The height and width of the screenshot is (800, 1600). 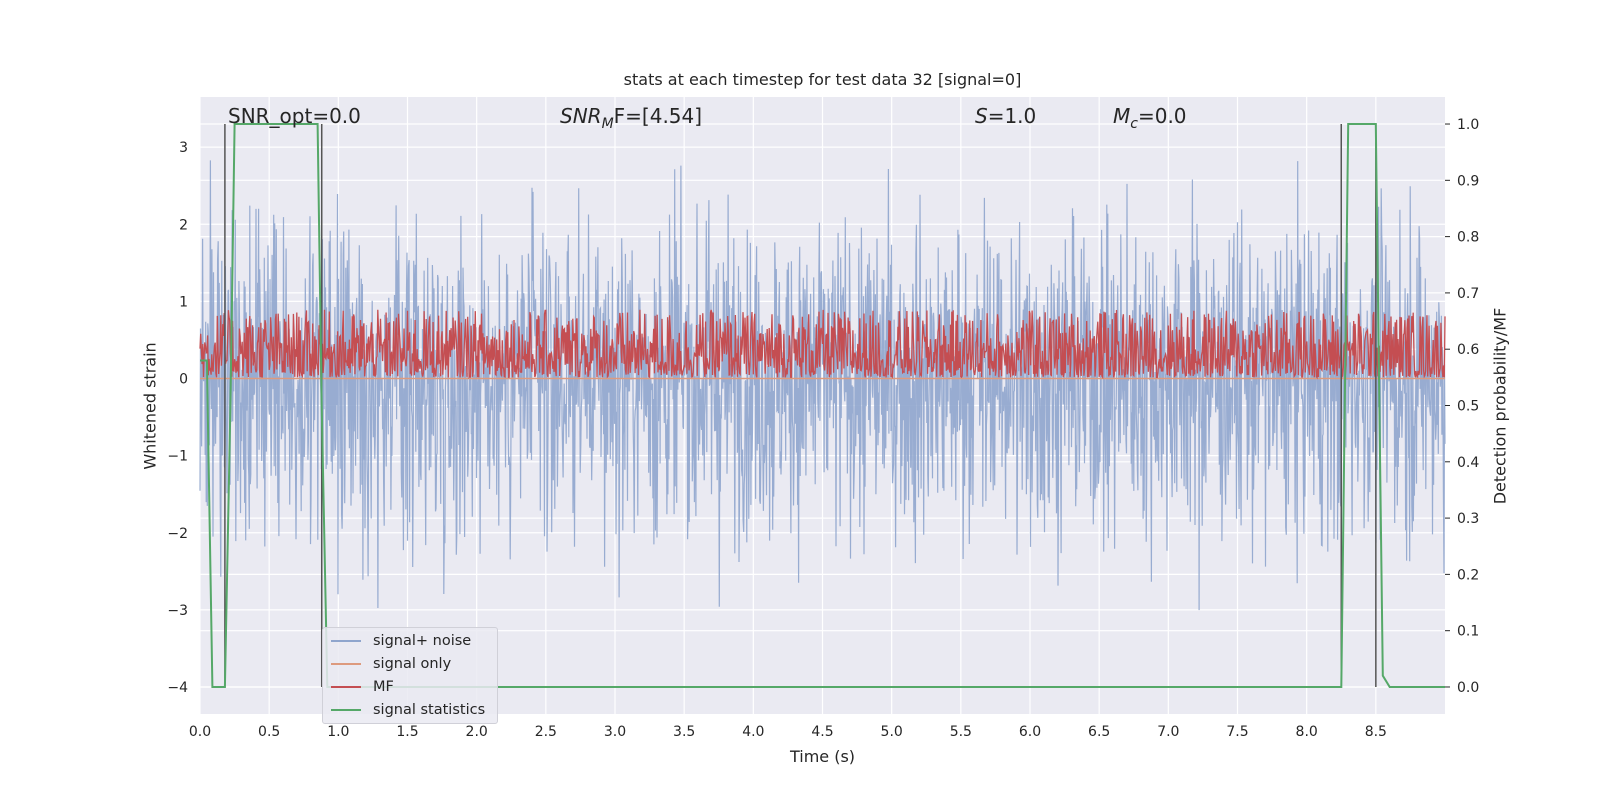 I want to click on snr-mf-sub: M, so click(x=607, y=124).